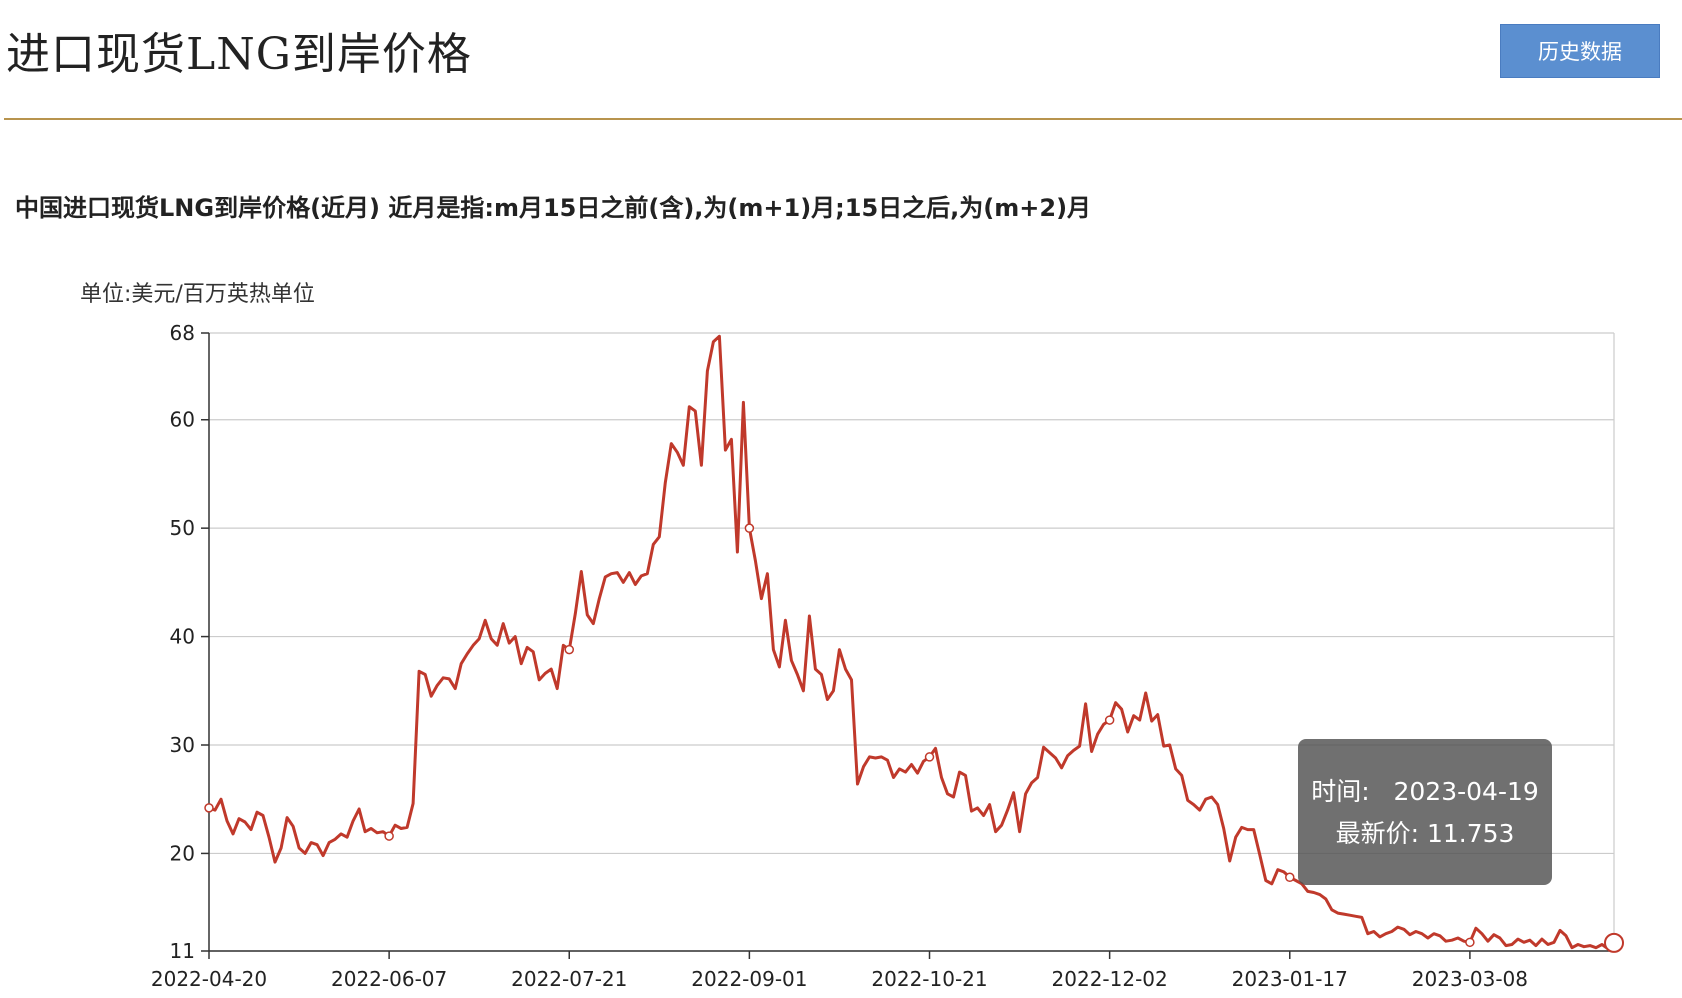 The width and height of the screenshot is (1682, 998). What do you see at coordinates (1470, 979) in the screenshot?
I see `x-tick-label: 2023-03-08` at bounding box center [1470, 979].